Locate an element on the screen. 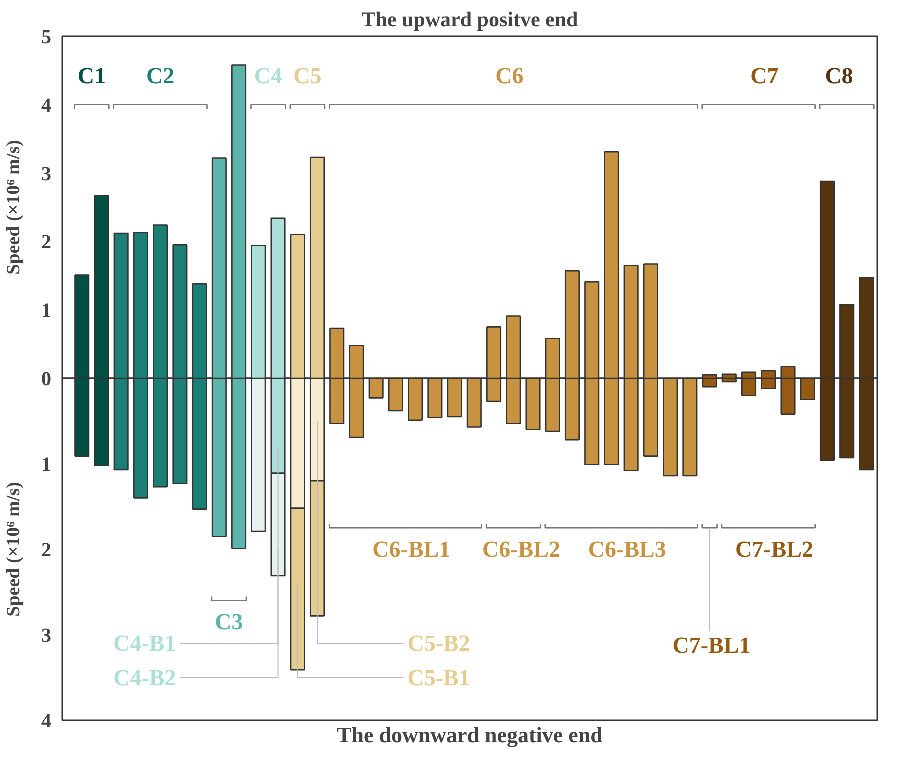 The height and width of the screenshot is (775, 905). annotation: C7-BL2 is located at coordinates (775, 549).